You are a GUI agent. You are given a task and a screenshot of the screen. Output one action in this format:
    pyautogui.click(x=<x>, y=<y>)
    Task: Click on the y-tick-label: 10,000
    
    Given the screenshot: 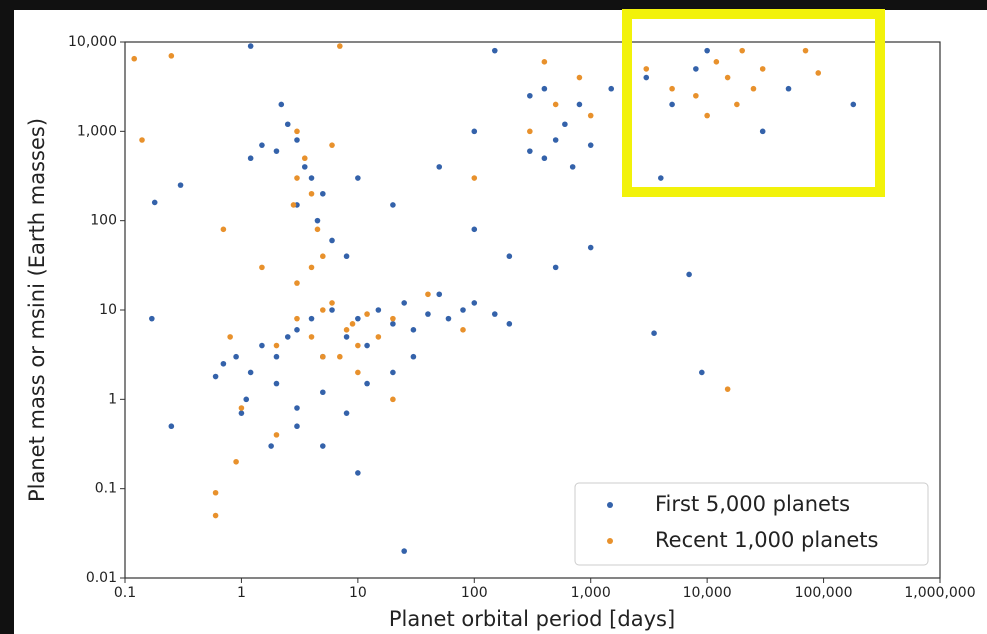 What is the action you would take?
    pyautogui.click(x=92, y=42)
    